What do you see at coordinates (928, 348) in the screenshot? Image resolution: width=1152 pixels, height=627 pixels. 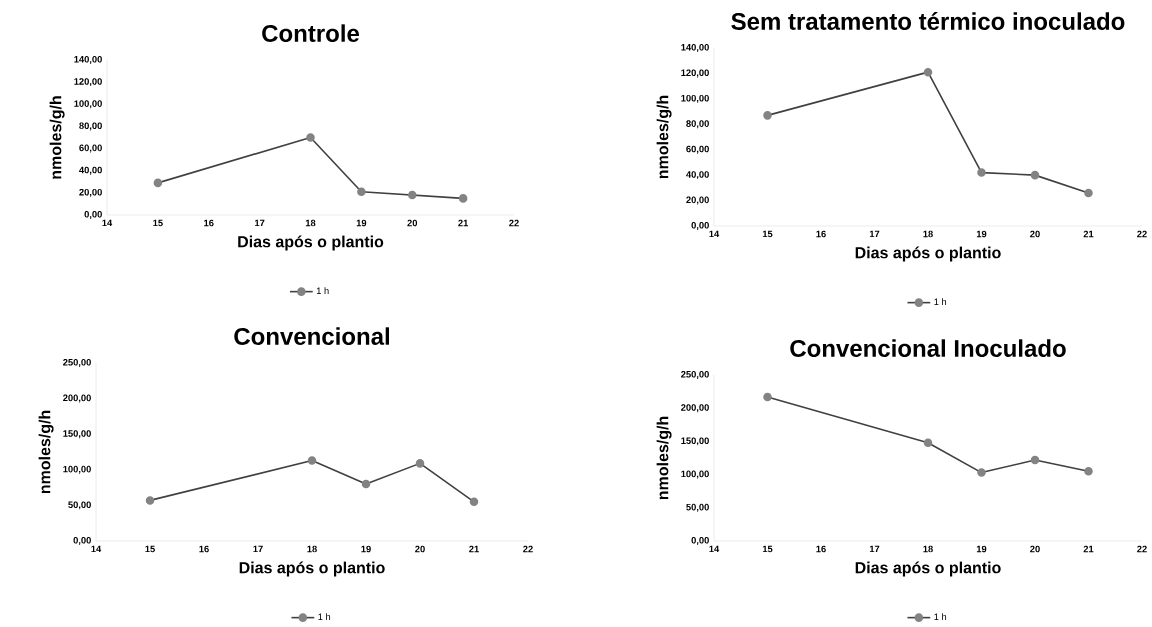 I see `chart-title: Convencional Inoculado` at bounding box center [928, 348].